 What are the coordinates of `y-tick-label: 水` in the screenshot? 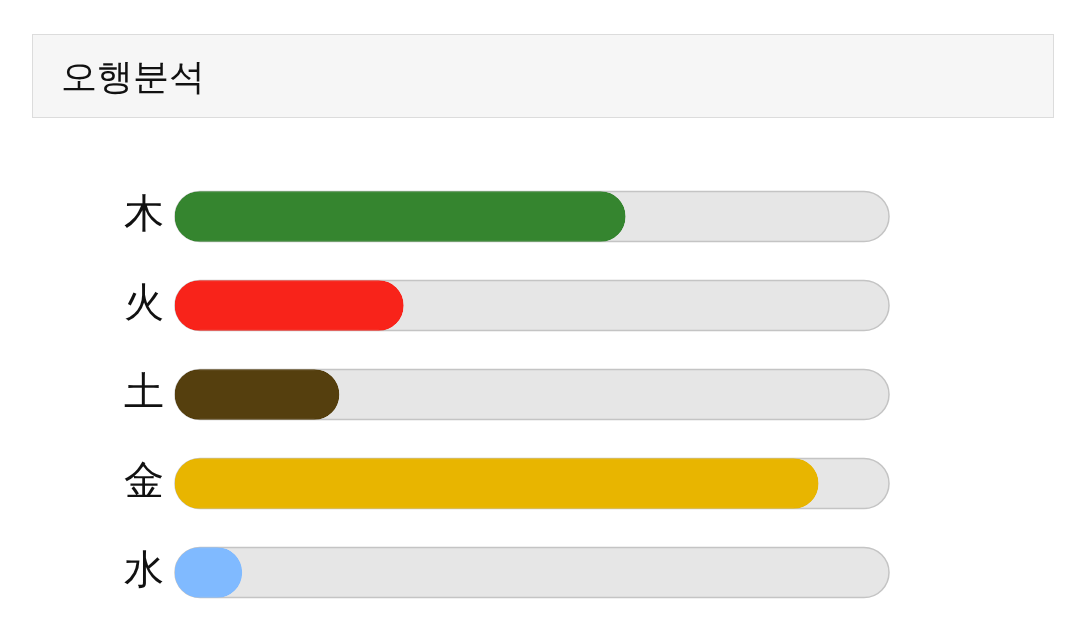 It's located at (144, 568).